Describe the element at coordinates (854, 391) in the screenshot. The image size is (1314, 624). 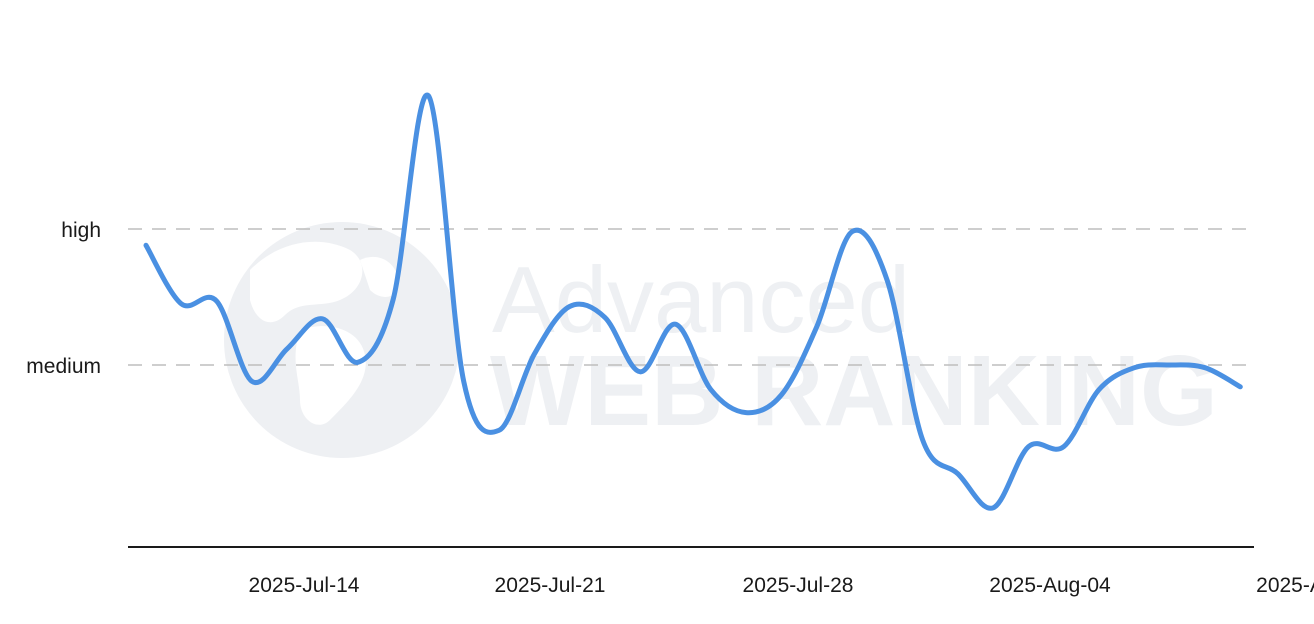
I see `watermark-line2: WEB RANKING` at that location.